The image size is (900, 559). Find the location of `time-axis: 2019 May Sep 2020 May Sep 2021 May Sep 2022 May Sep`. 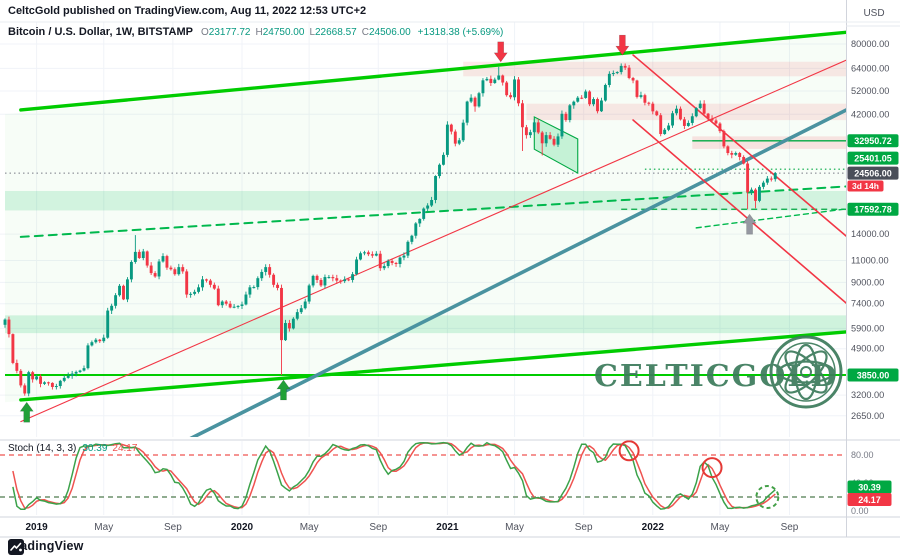

time-axis: 2019 May Sep 2020 May Sep 2021 May Sep 2022 May Sep is located at coordinates (411, 527).